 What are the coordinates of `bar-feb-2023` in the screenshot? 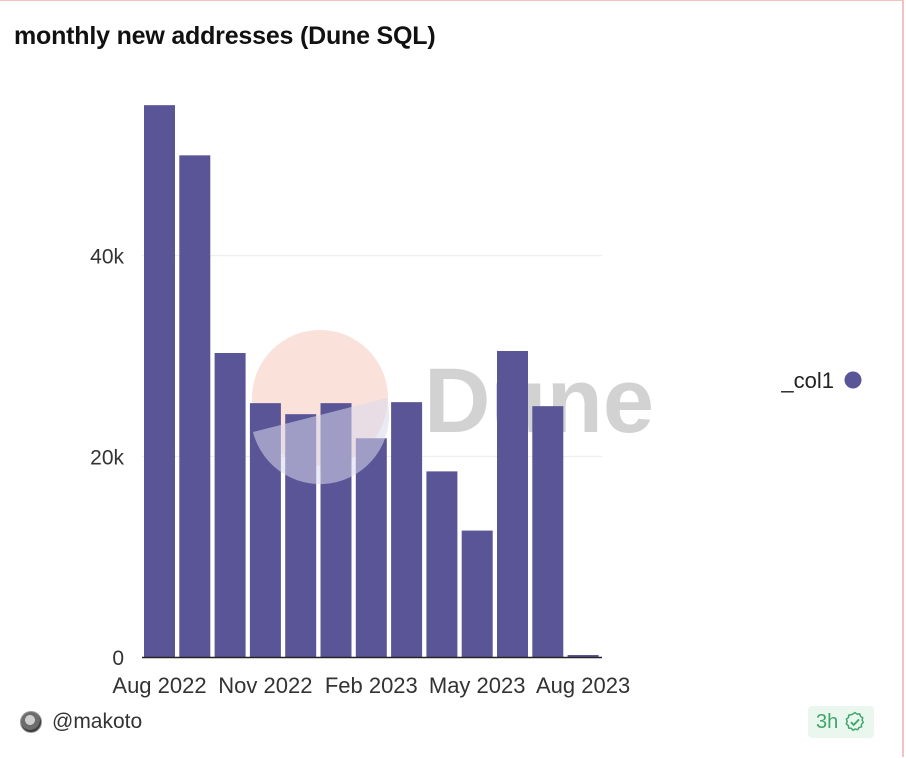 It's located at (371, 547).